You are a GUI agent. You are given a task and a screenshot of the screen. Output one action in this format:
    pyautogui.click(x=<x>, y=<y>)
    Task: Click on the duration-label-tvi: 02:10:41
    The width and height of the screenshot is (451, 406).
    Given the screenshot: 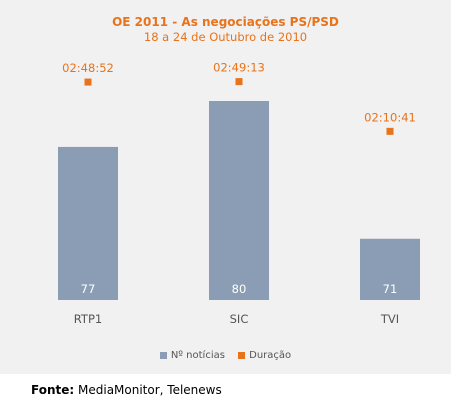 What is the action you would take?
    pyautogui.click(x=390, y=117)
    